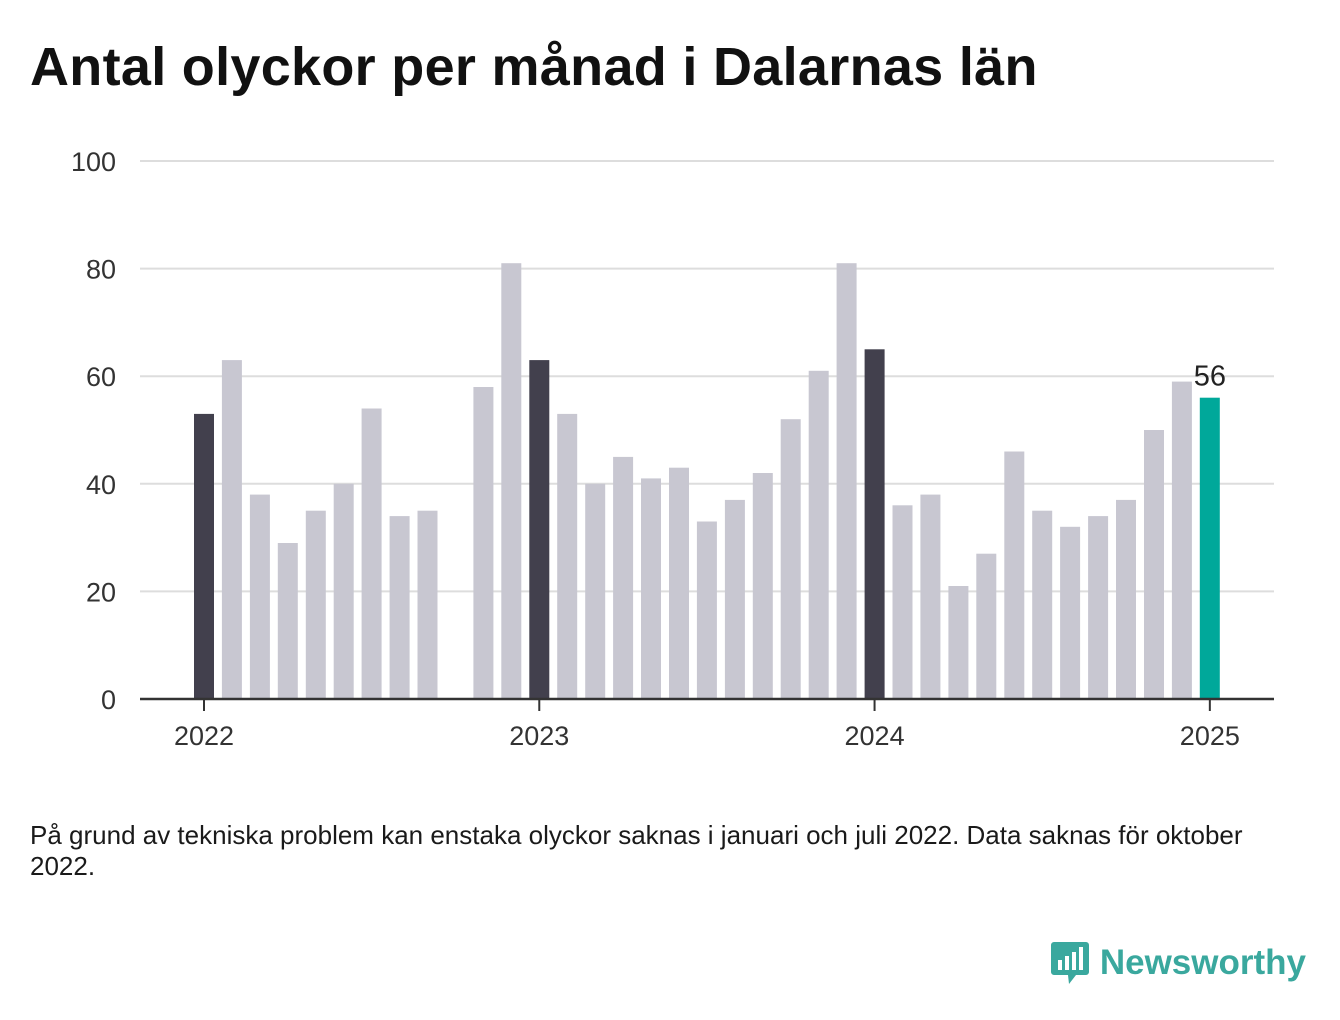  Describe the element at coordinates (101, 592) in the screenshot. I see `y-tick-label: 20` at that location.